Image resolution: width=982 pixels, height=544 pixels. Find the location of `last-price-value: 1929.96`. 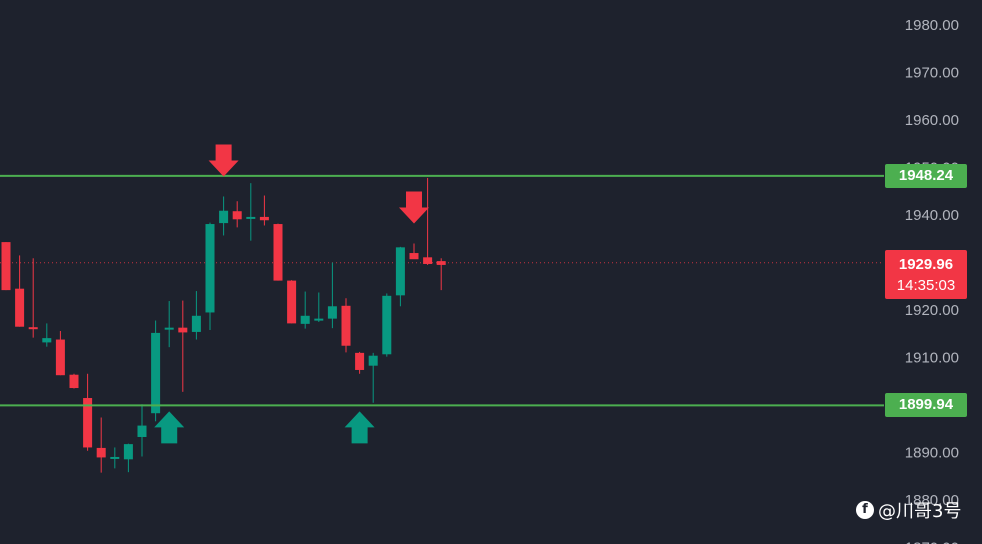

last-price-value: 1929.96 is located at coordinates (926, 264).